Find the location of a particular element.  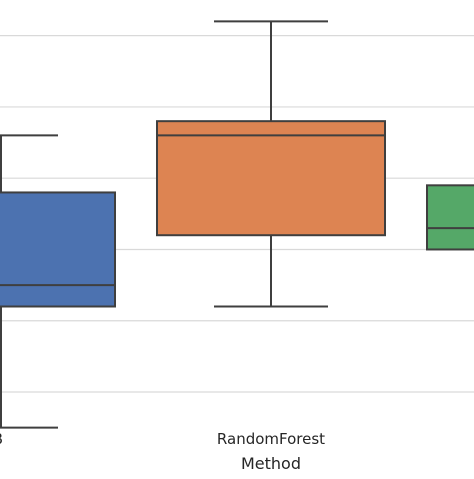

x-tick-label-left: B is located at coordinates (1, 439).